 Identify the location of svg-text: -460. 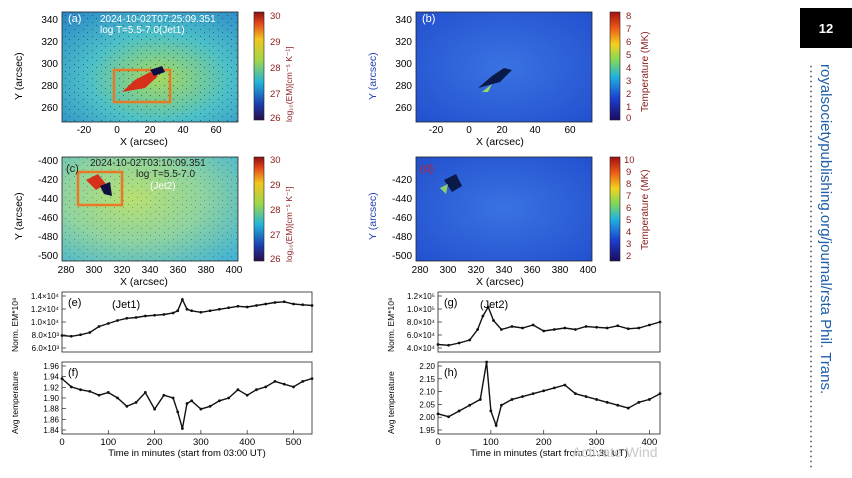
(48, 218).